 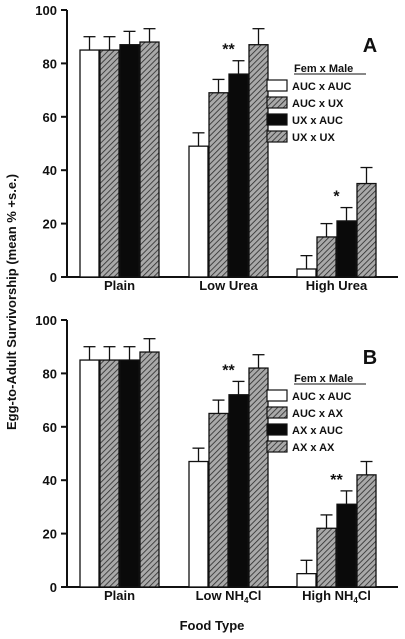 I want to click on x-axis-label: Food Type, so click(x=212, y=625).